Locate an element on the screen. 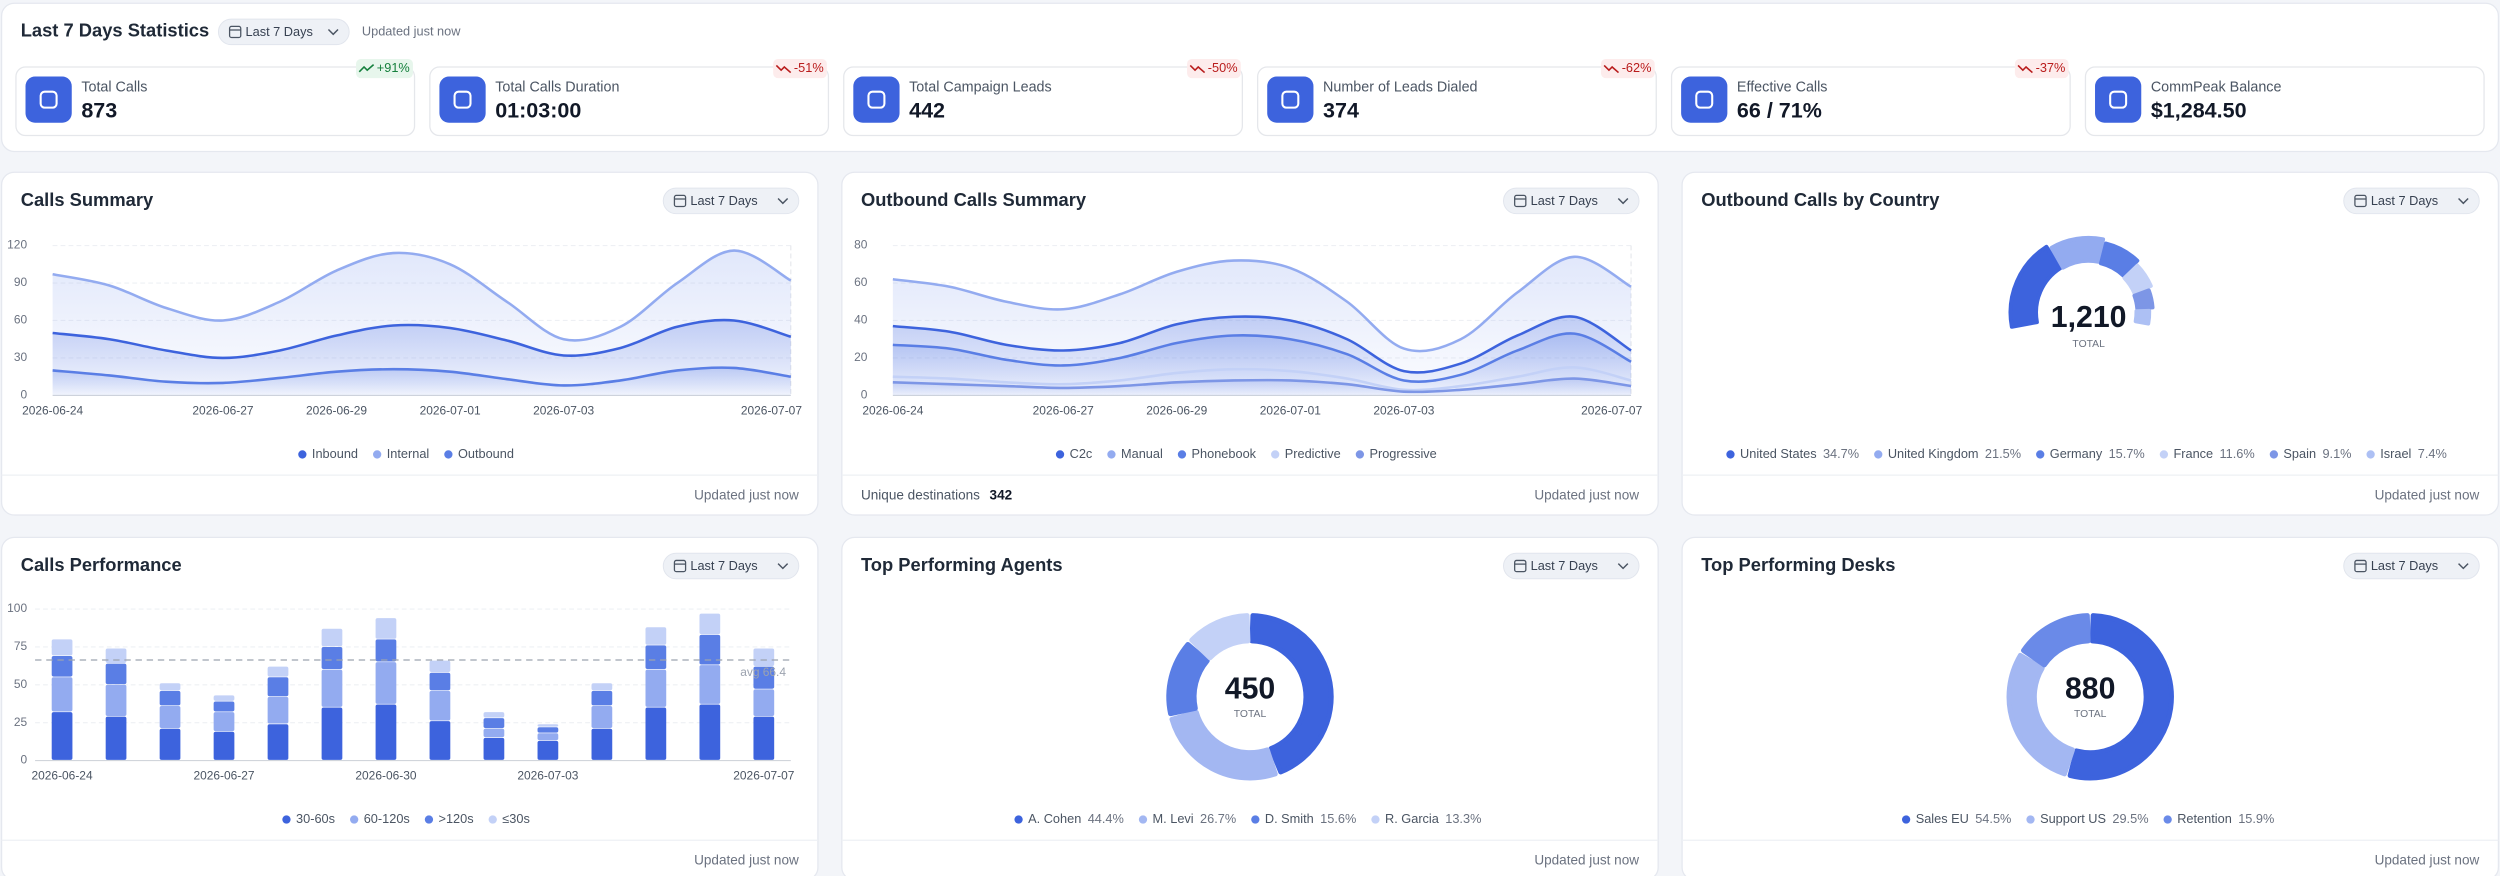 The height and width of the screenshot is (876, 2500). legend-label: Phonebook is located at coordinates (1224, 453).